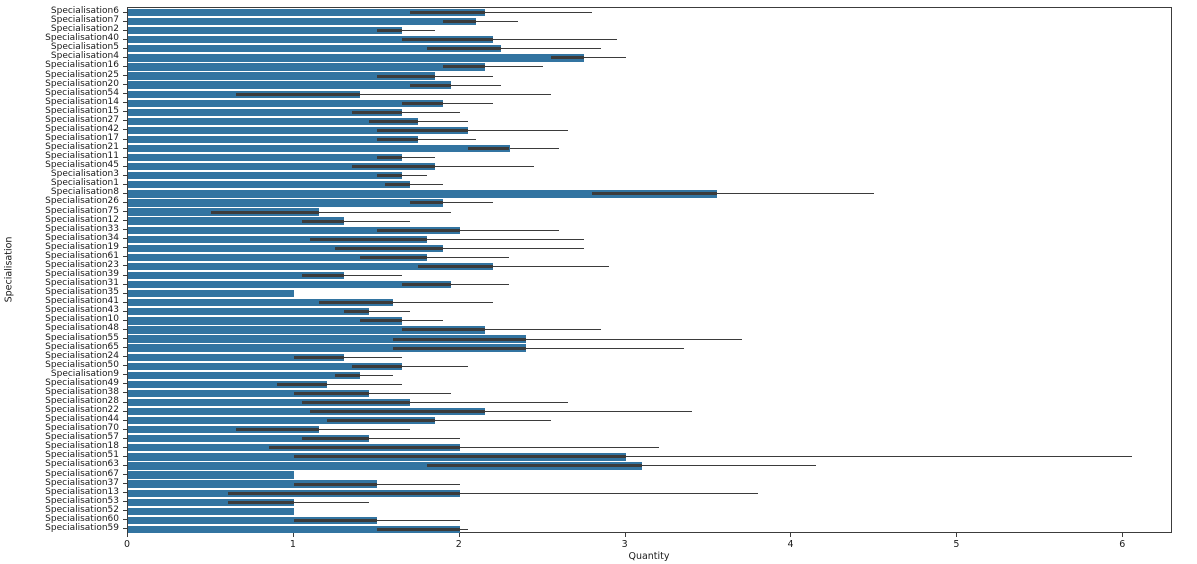 Image resolution: width=1197 pixels, height=564 pixels. What do you see at coordinates (82, 382) in the screenshot?
I see `y-tick-label: Specialisation49` at bounding box center [82, 382].